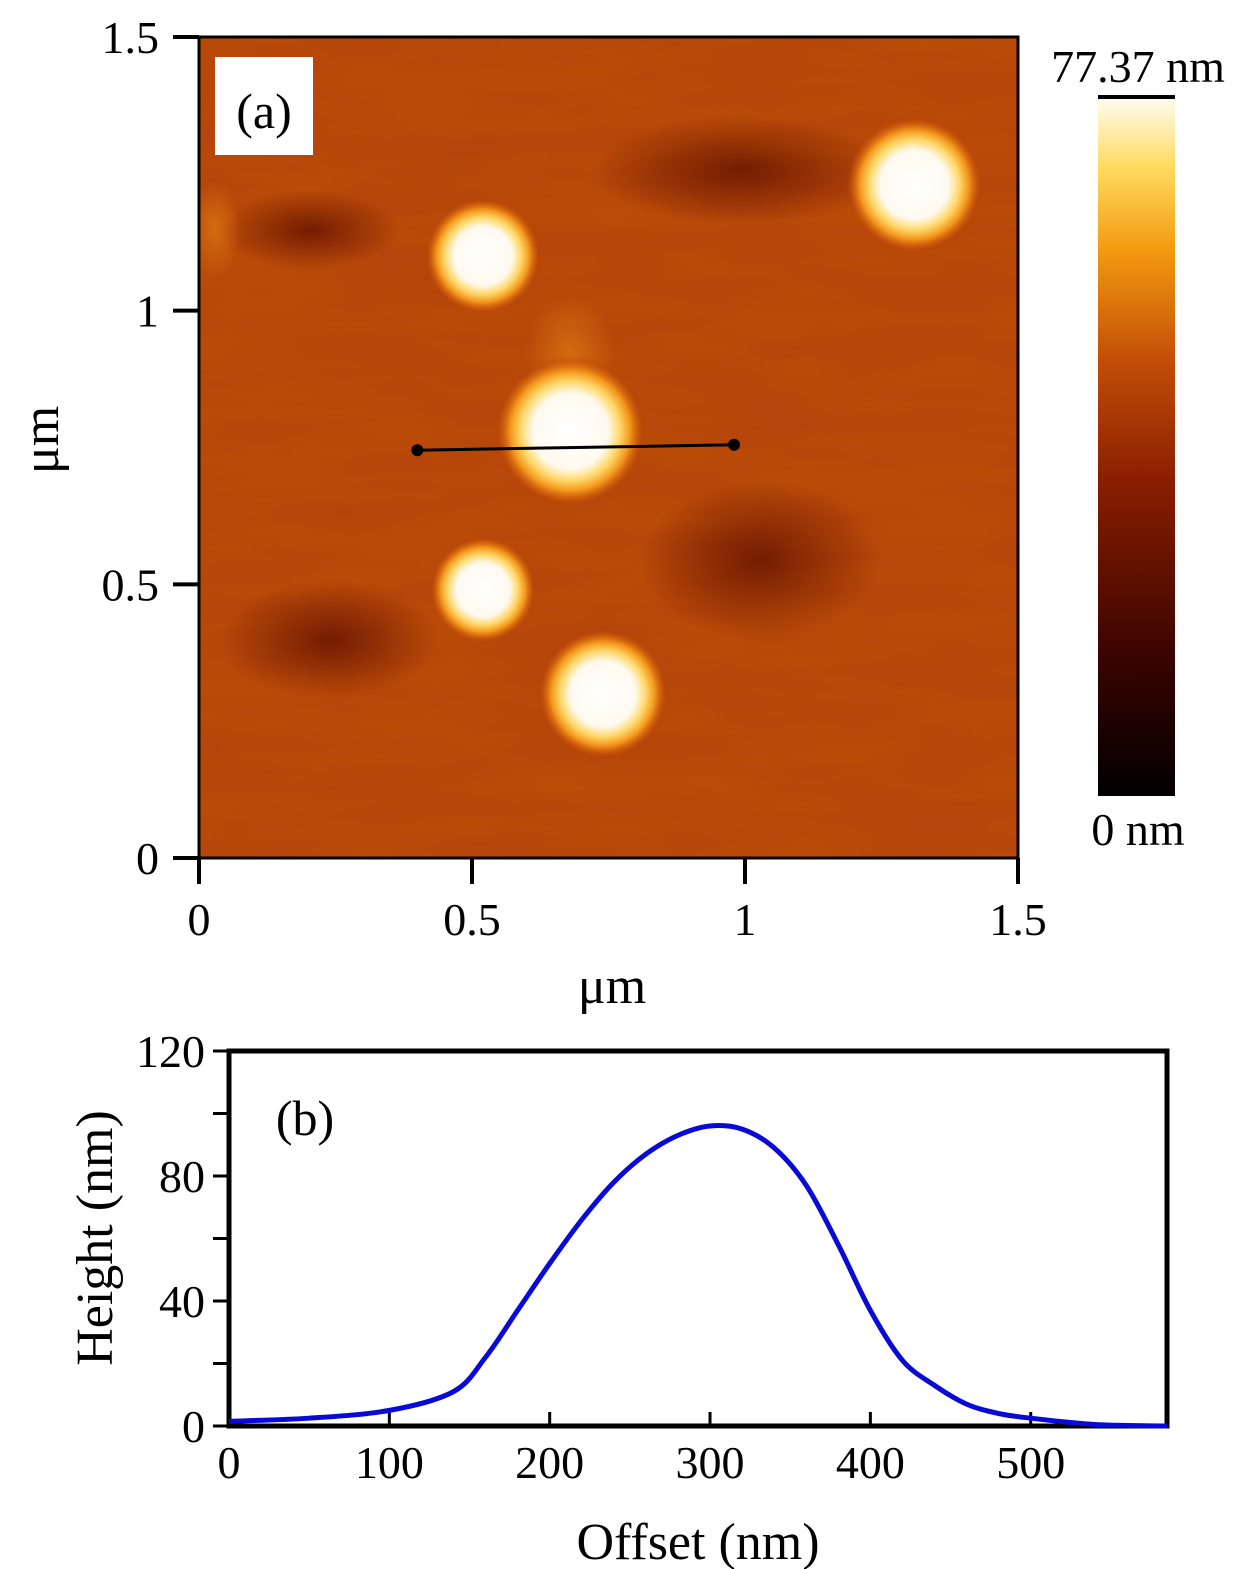 The height and width of the screenshot is (1569, 1259). I want to click on afm-y-tick-label: 0.5, so click(131, 584).